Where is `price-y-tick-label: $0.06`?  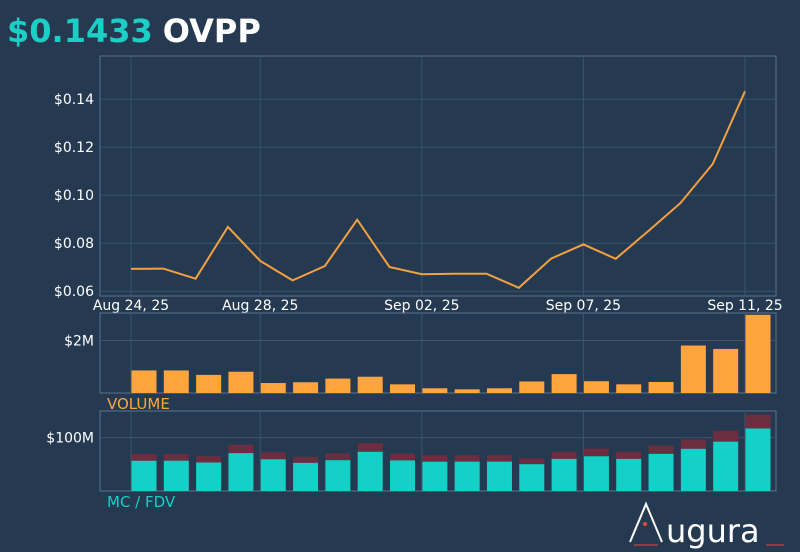
price-y-tick-label: $0.06 is located at coordinates (74, 292).